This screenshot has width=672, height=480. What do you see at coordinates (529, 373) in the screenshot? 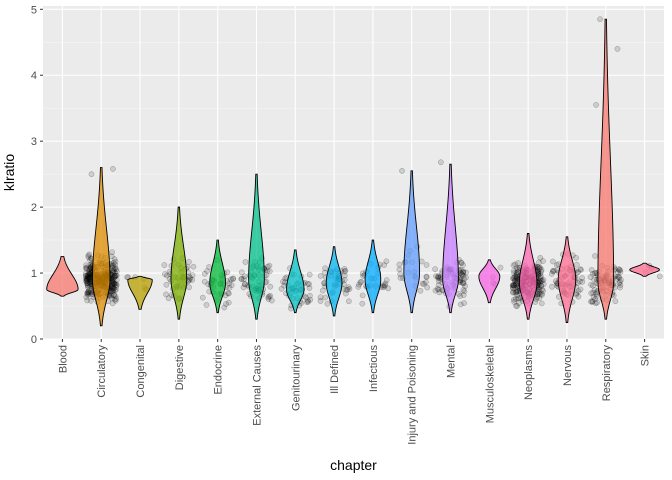
I see `x-tick-label: Neoplasms` at bounding box center [529, 373].